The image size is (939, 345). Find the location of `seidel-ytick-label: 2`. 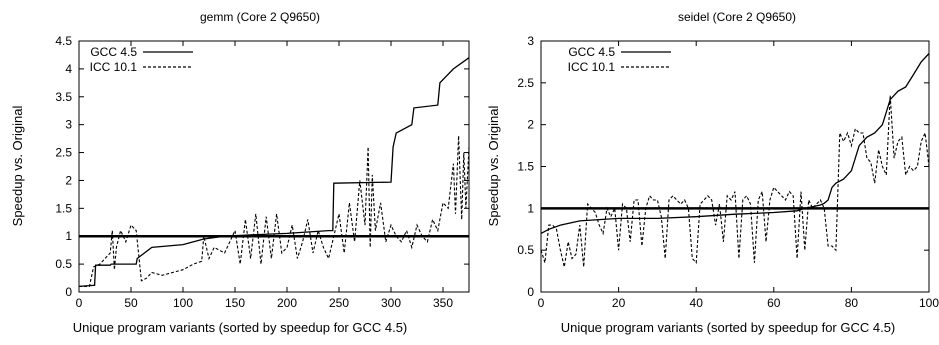

seidel-ytick-label: 2 is located at coordinates (530, 125).